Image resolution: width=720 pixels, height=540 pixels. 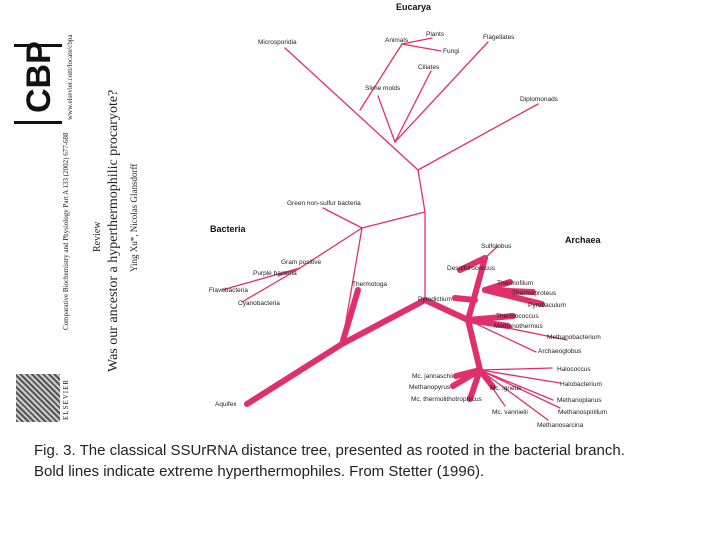 I want to click on taxon-mc-igneus: Mc. igneus, so click(x=506, y=388).